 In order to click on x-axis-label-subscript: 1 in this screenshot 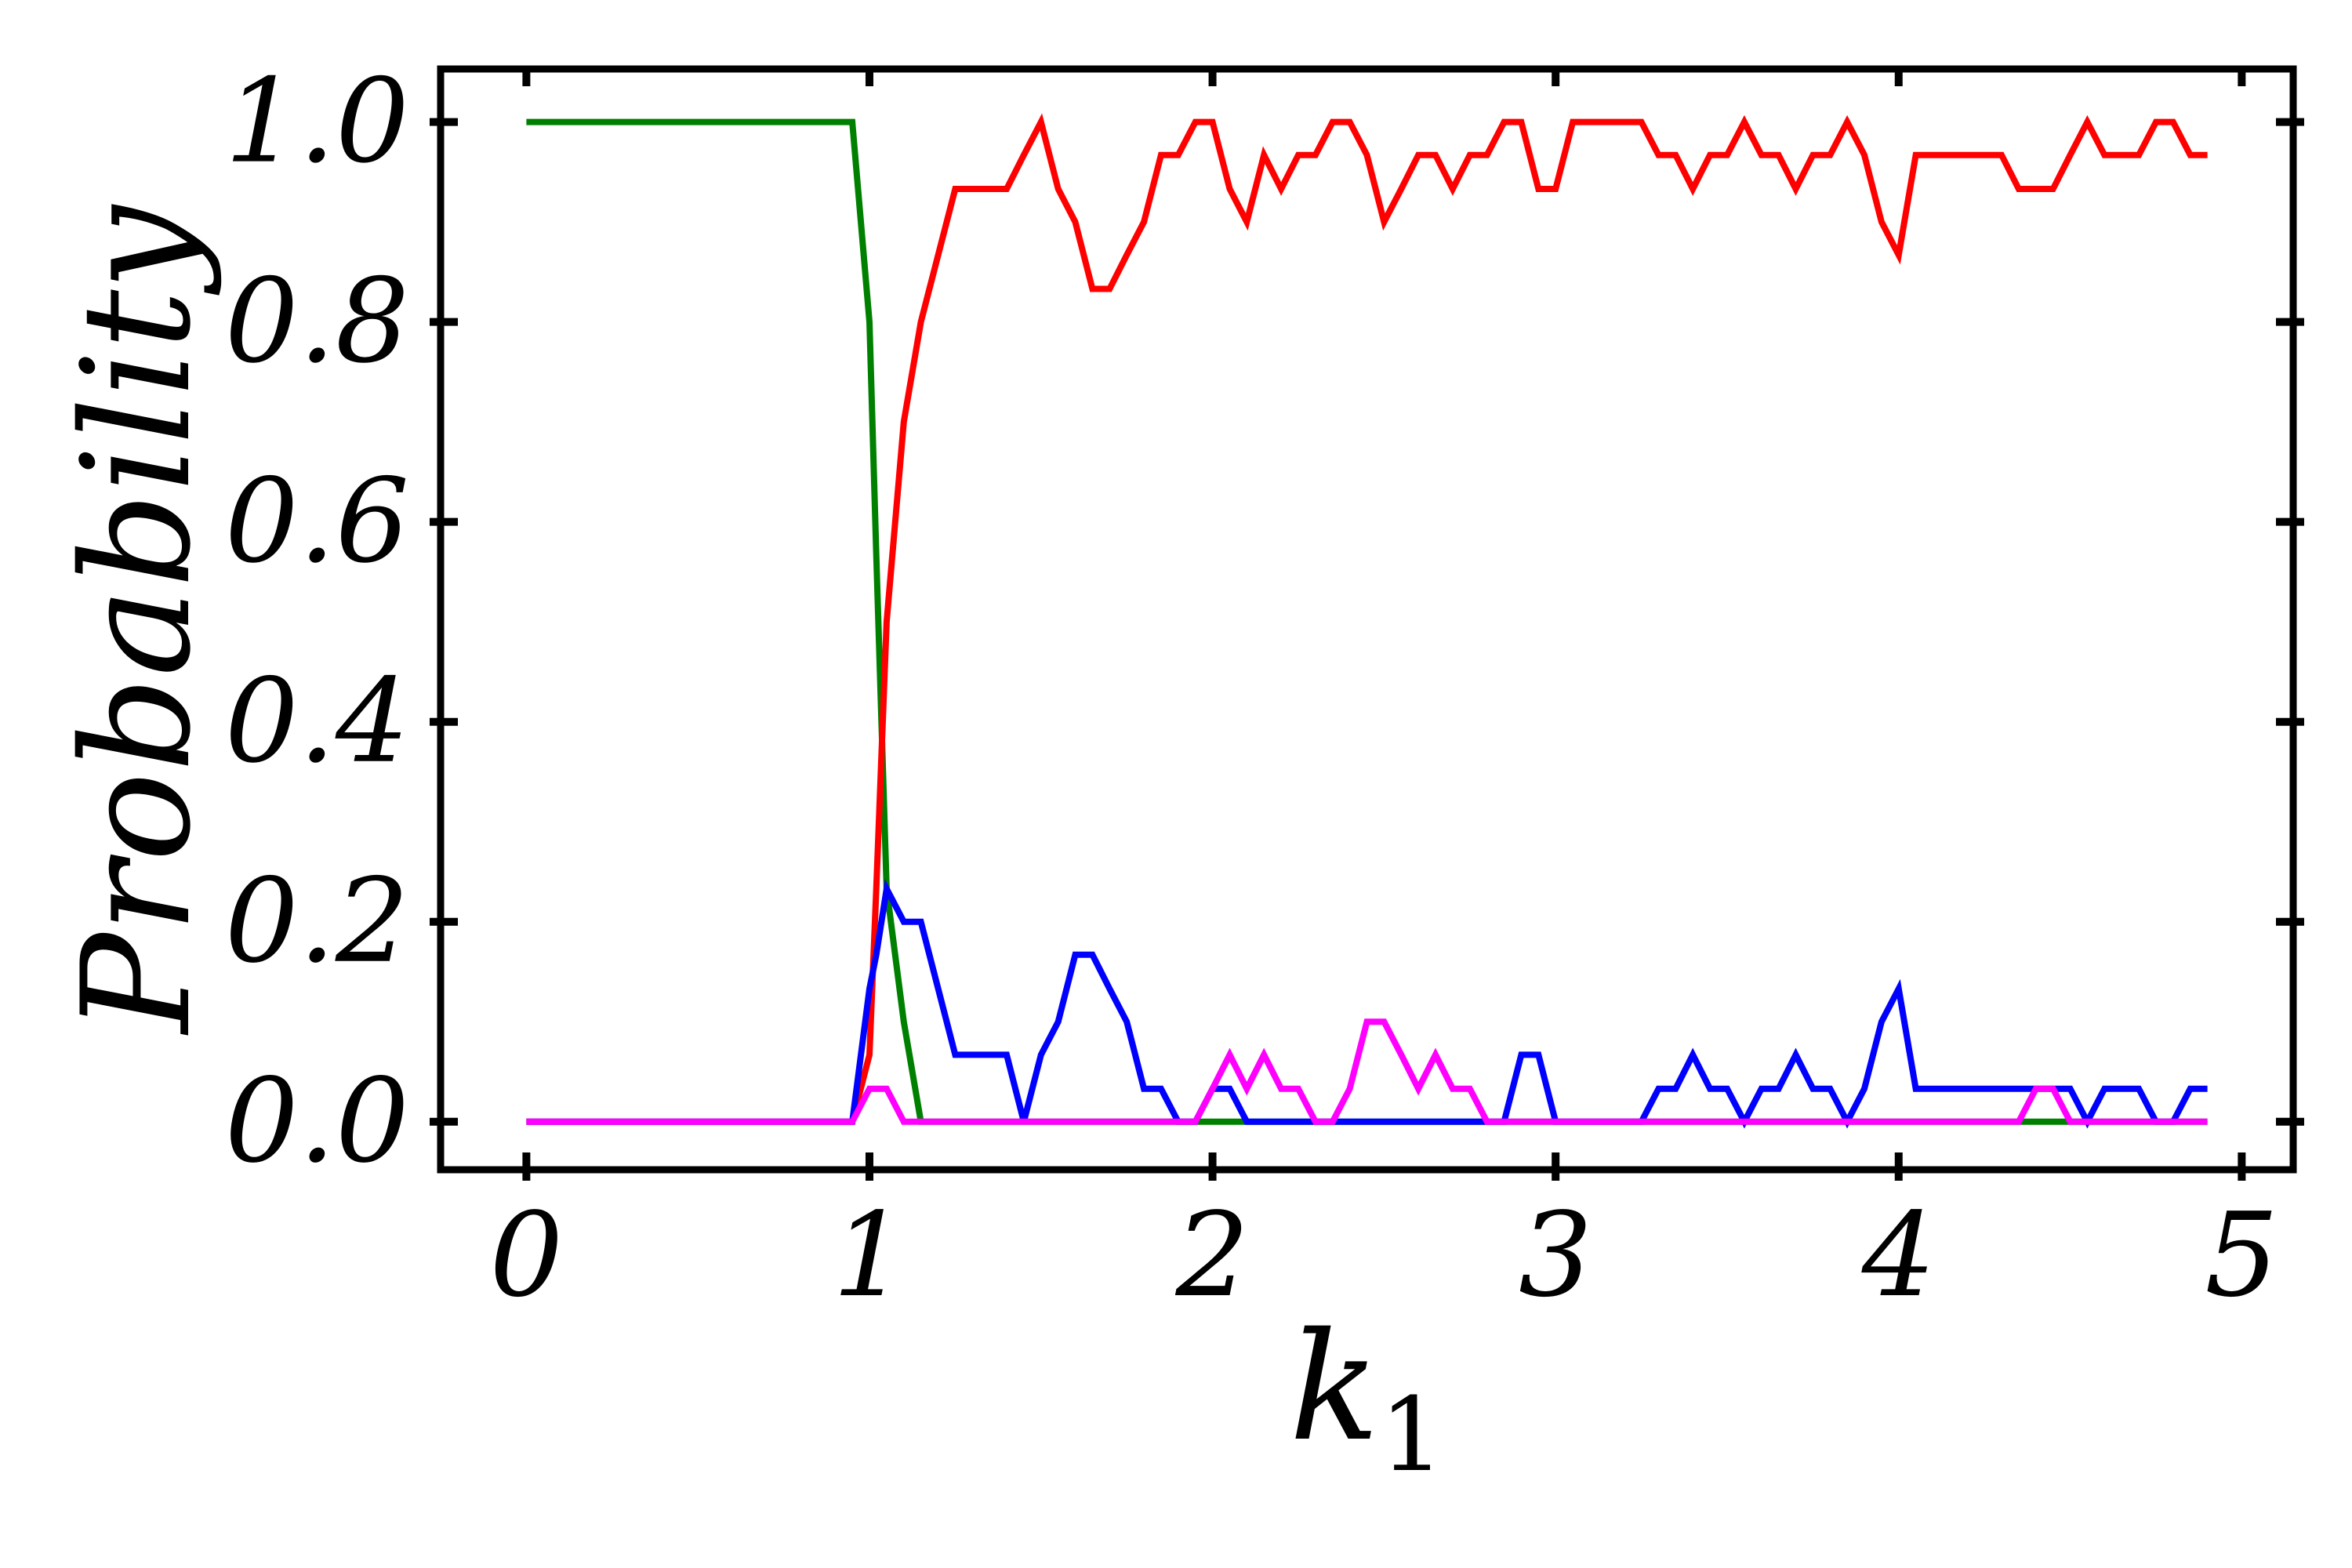, I will do `click(1412, 1434)`.